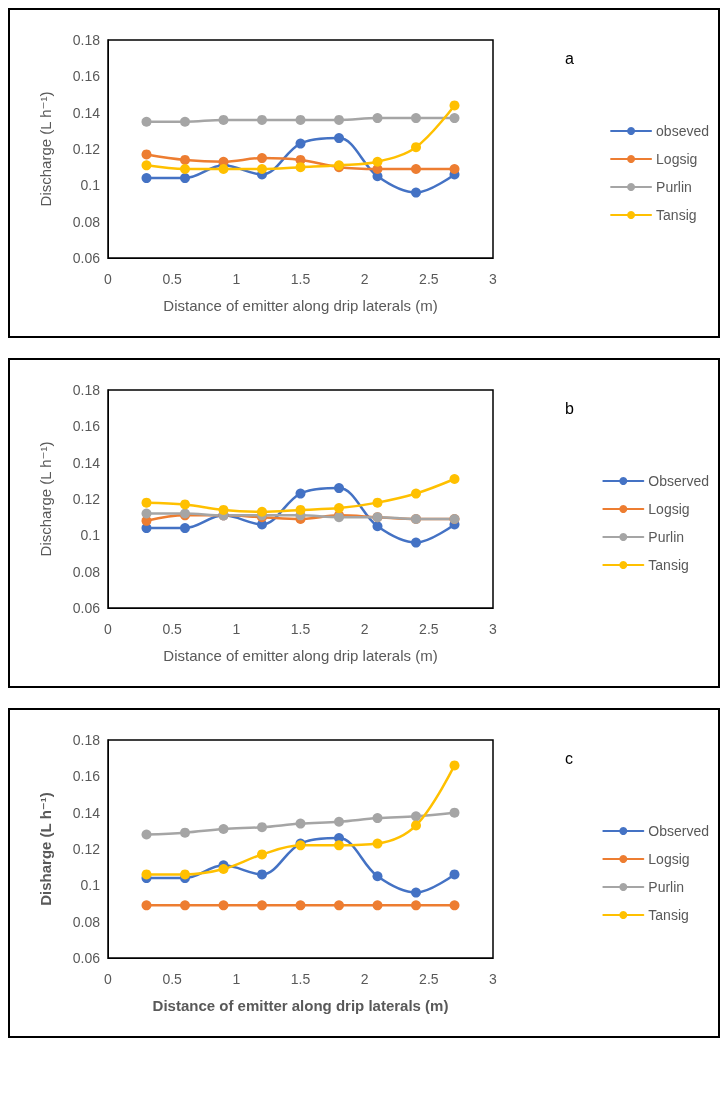  What do you see at coordinates (569, 58) in the screenshot?
I see `text: a` at bounding box center [569, 58].